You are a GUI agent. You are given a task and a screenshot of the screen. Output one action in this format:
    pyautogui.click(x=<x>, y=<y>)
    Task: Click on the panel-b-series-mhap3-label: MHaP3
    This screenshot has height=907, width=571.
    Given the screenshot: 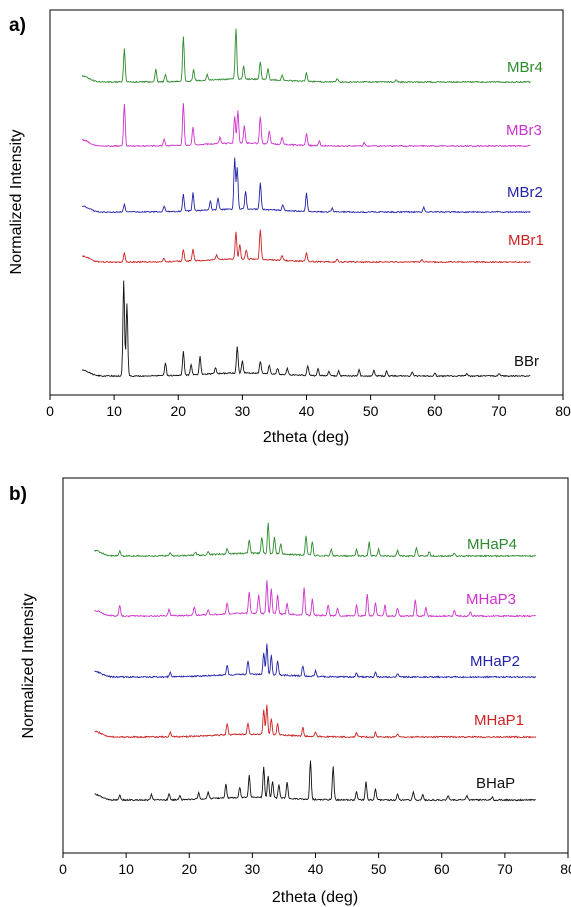 What is the action you would take?
    pyautogui.click(x=491, y=599)
    